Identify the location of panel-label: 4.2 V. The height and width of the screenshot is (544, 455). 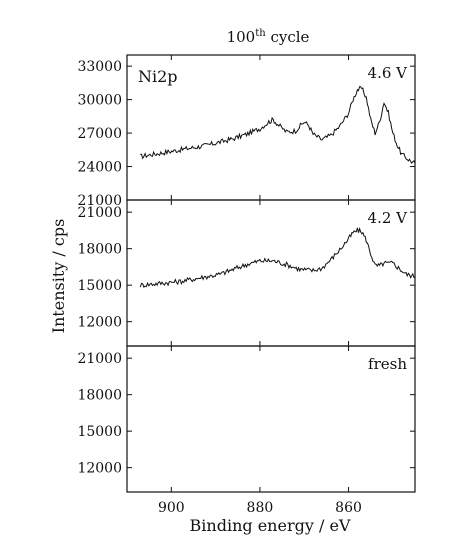
(388, 218).